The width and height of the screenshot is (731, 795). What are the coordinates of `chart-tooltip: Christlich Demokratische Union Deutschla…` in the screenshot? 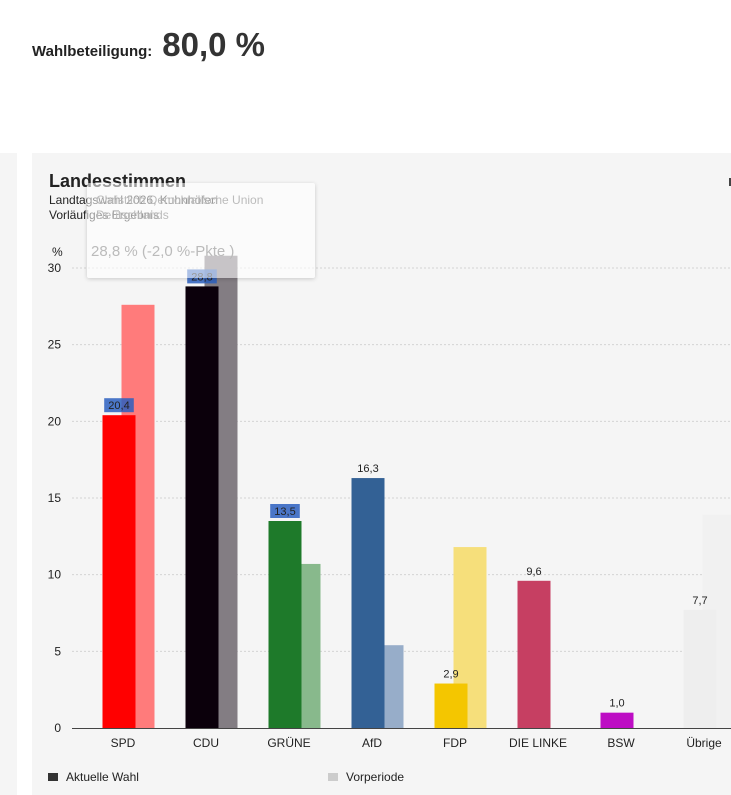 It's located at (201, 230).